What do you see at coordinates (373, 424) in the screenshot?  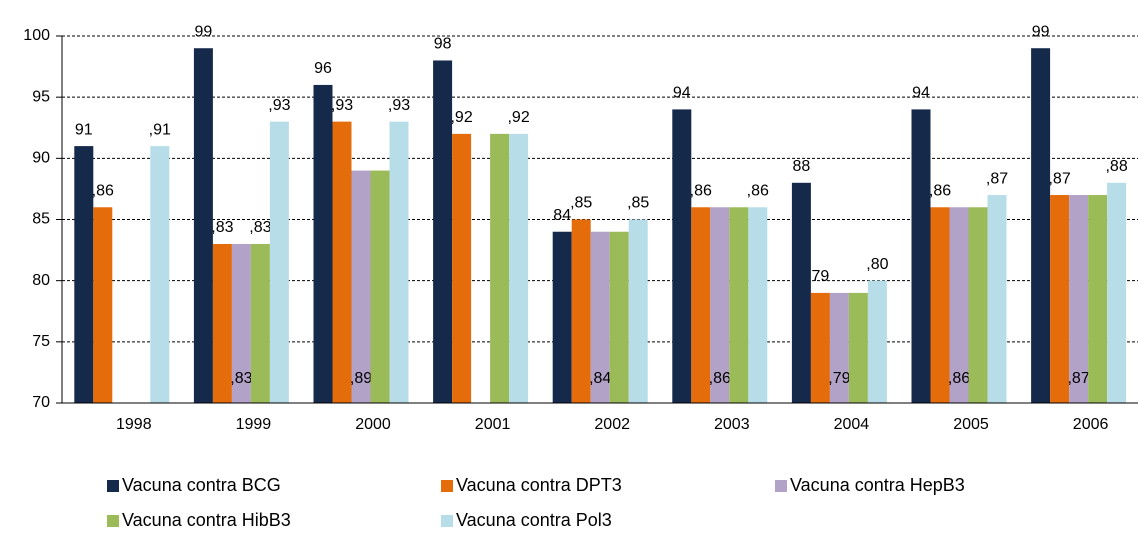 I see `x-tick-label: 2000` at bounding box center [373, 424].